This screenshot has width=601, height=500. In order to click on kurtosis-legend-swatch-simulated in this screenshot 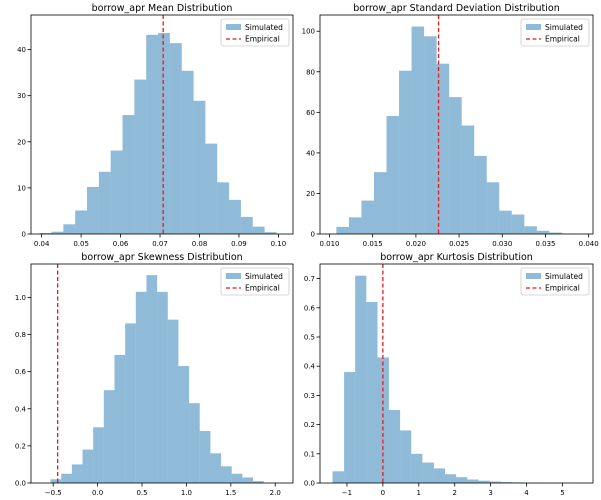, I will do `click(533, 276)`.